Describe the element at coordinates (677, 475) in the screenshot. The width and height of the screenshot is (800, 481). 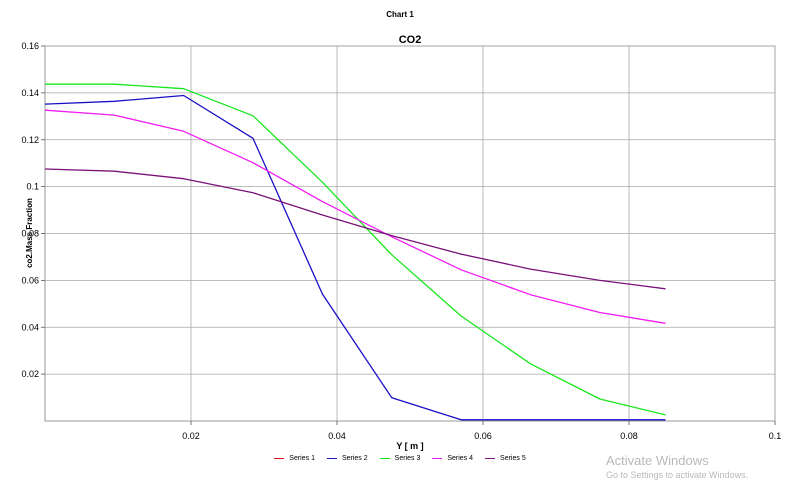
I see `watermark-subtitle: Go to Settings to activate Windows.` at that location.